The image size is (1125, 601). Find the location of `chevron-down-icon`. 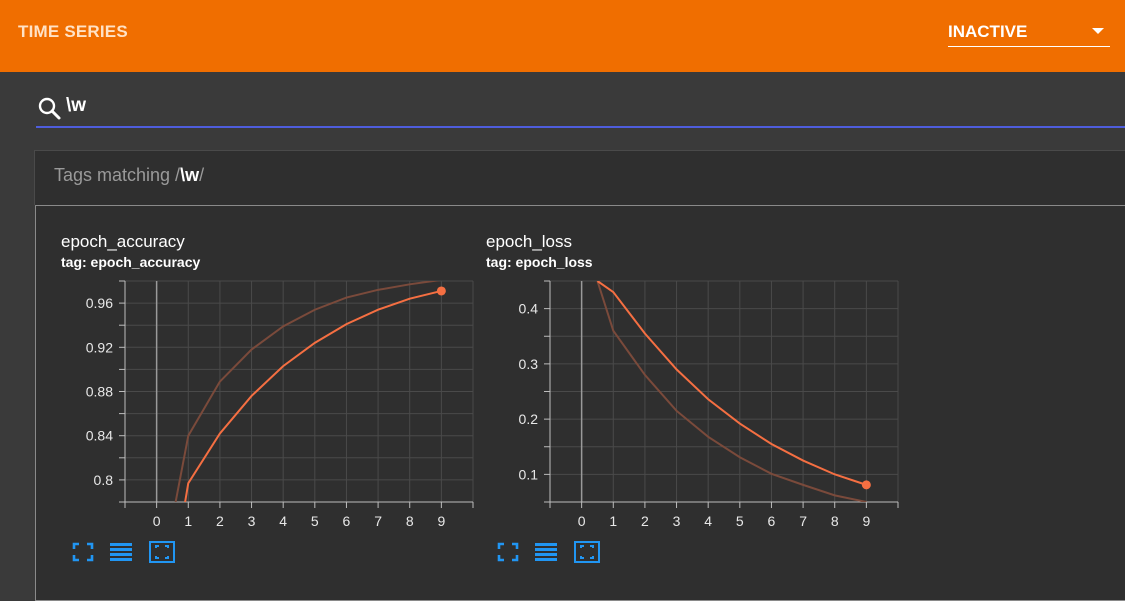

chevron-down-icon is located at coordinates (1098, 31).